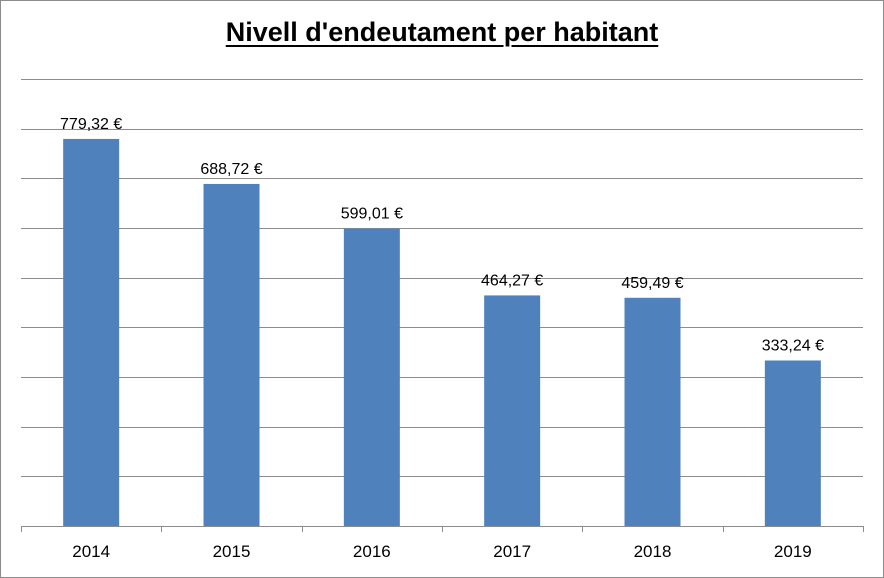  I want to click on bar-2014, so click(91, 332).